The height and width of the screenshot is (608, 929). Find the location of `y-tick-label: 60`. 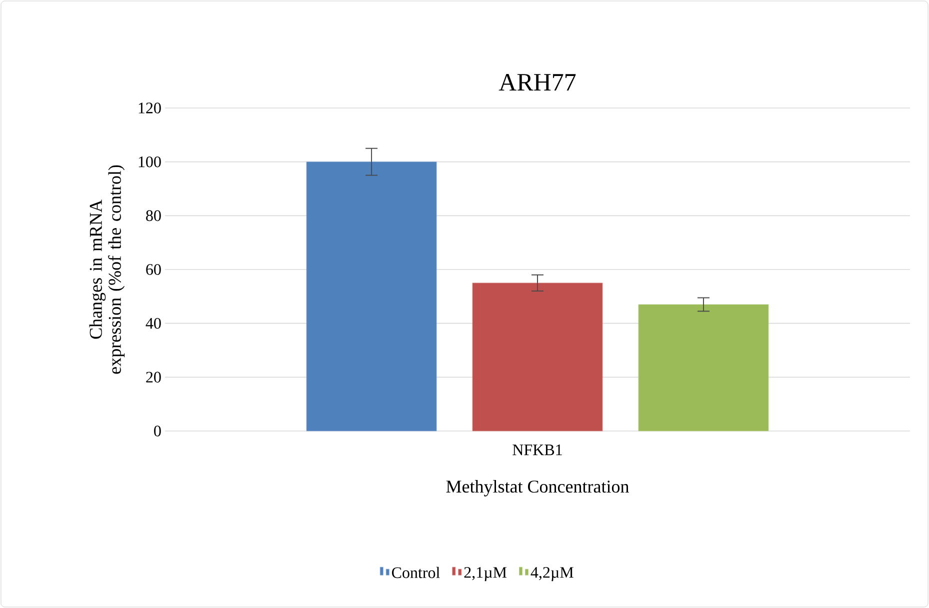

y-tick-label: 60 is located at coordinates (153, 269).